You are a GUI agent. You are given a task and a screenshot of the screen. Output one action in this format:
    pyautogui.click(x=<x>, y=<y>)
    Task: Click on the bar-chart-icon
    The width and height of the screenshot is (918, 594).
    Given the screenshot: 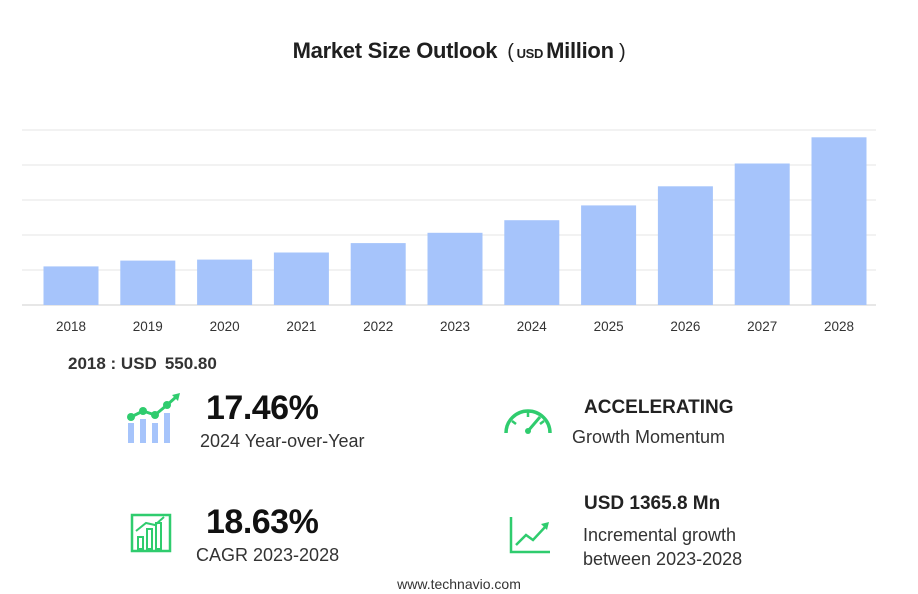 What is the action you would take?
    pyautogui.click(x=151, y=533)
    